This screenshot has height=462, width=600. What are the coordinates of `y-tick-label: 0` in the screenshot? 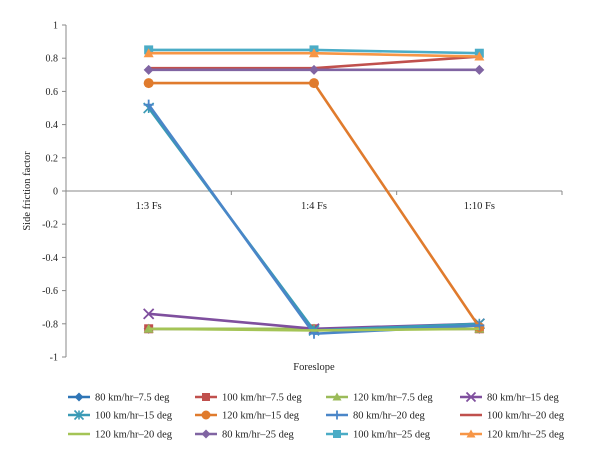 It's located at (55, 192).